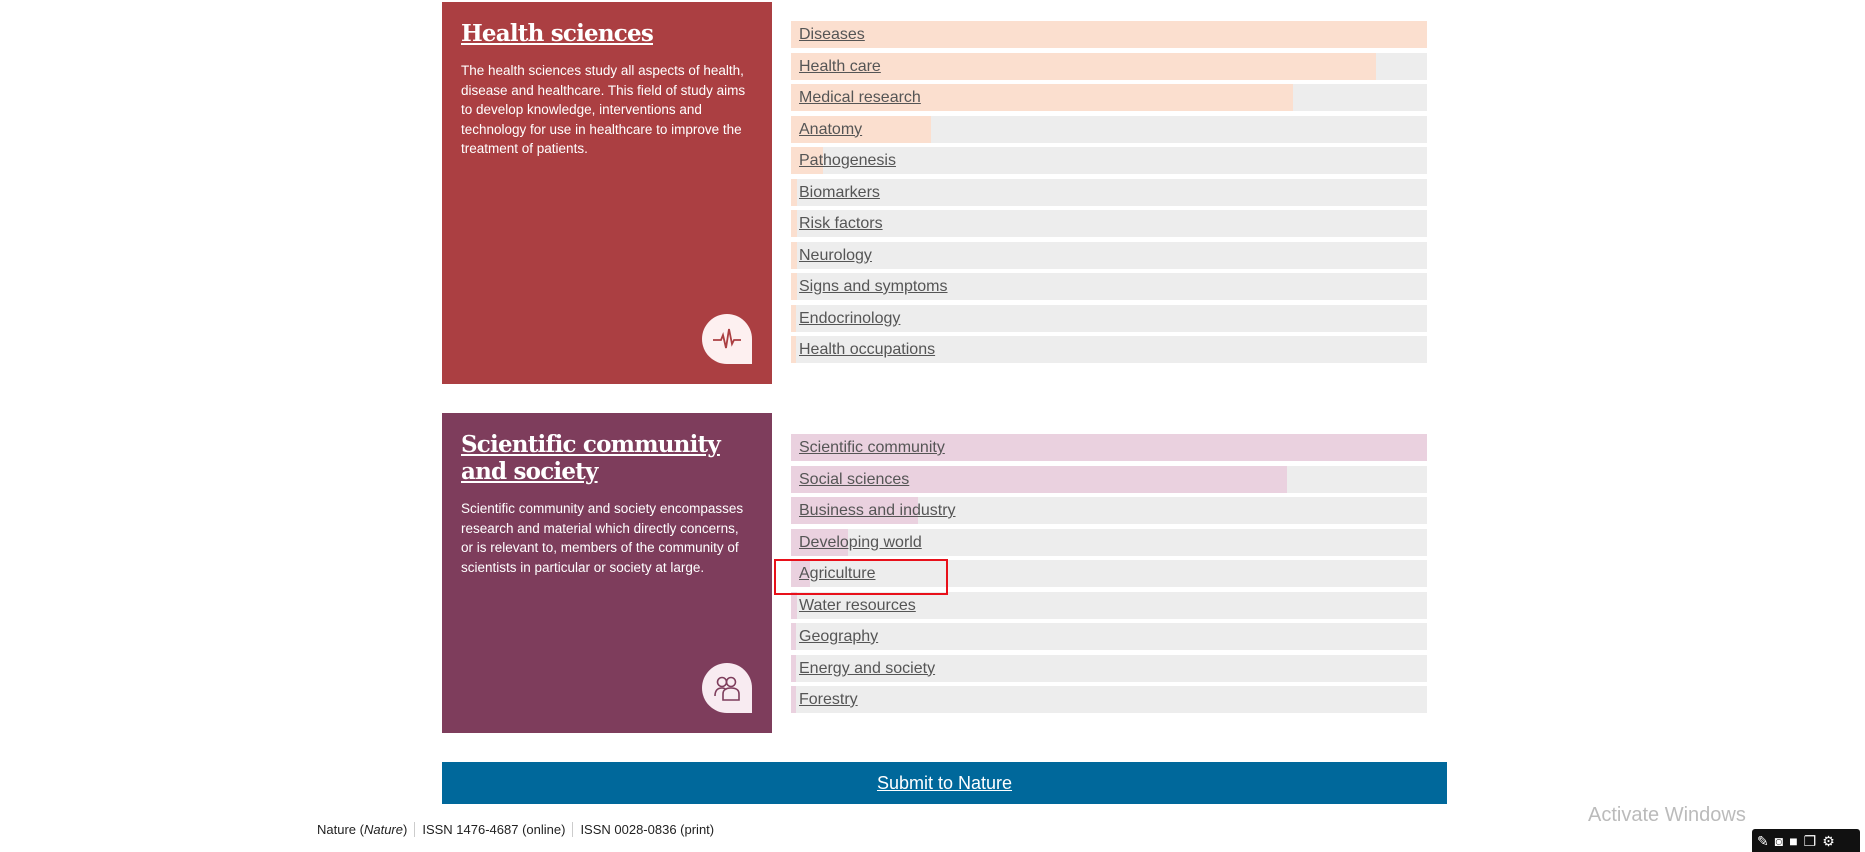  Describe the element at coordinates (828, 699) in the screenshot. I see `topic-link: Forestry` at that location.